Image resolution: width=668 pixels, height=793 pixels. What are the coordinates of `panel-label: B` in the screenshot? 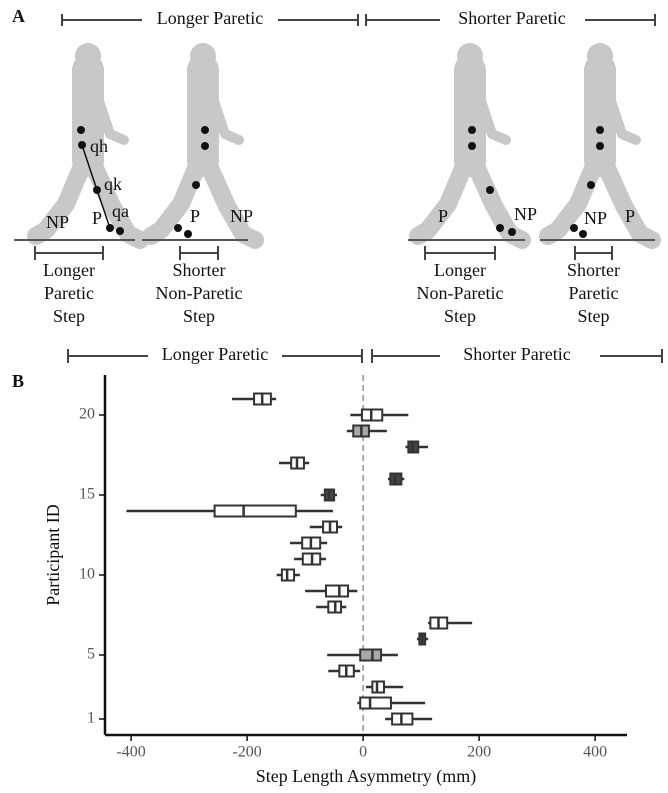 It's located at (18, 381).